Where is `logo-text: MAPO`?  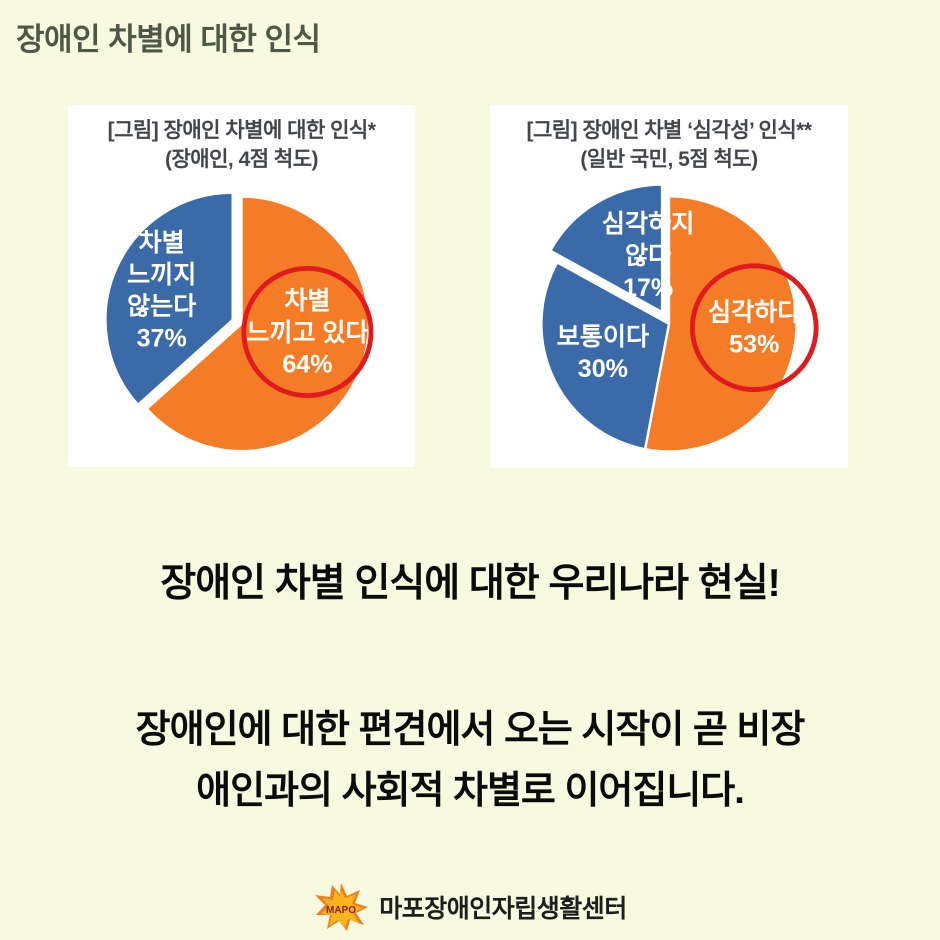
logo-text: MAPO is located at coordinates (341, 910).